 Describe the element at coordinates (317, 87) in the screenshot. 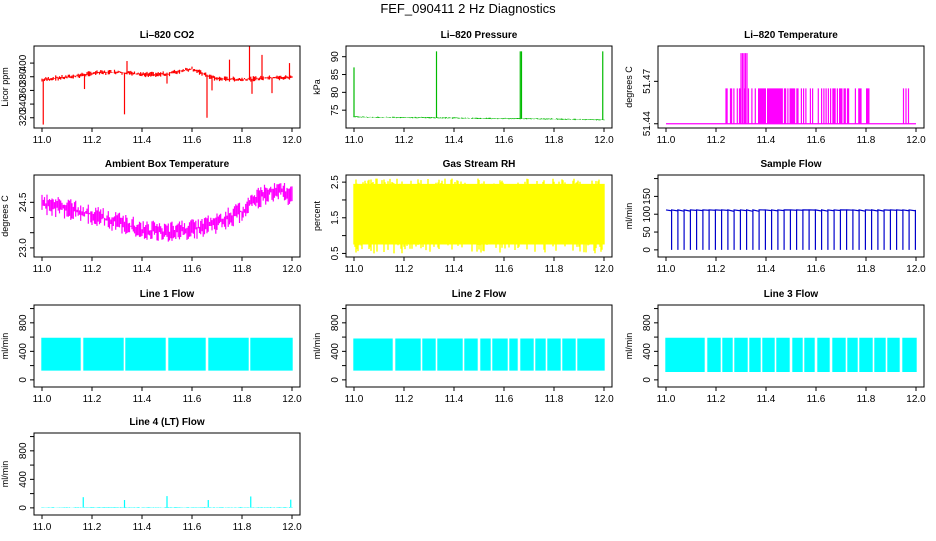

I see `y-axis-label: kPa` at that location.